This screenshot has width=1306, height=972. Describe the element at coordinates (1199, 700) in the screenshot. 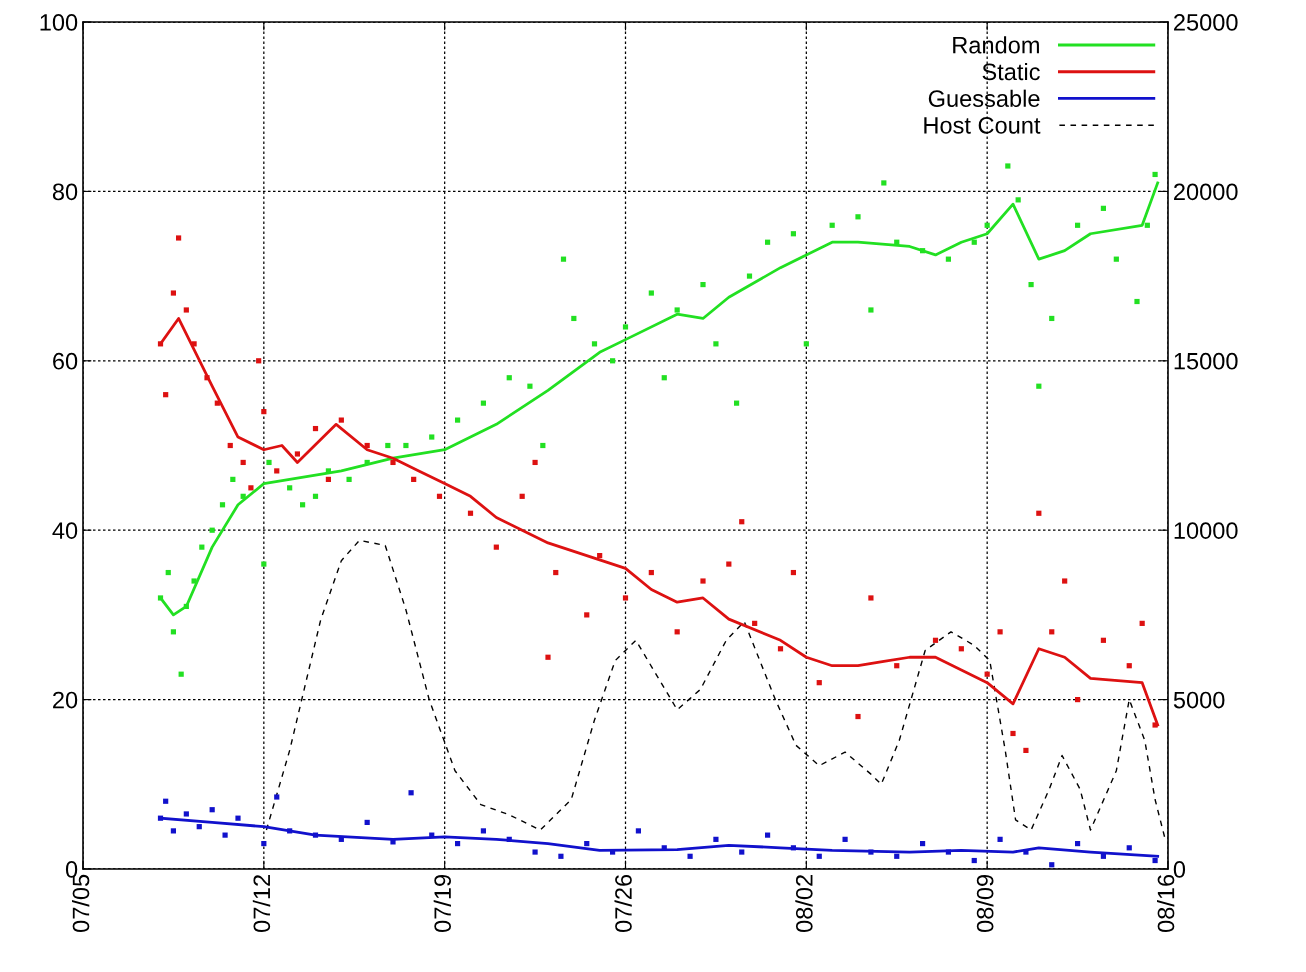

I see `y2-tick-label: 5000` at that location.